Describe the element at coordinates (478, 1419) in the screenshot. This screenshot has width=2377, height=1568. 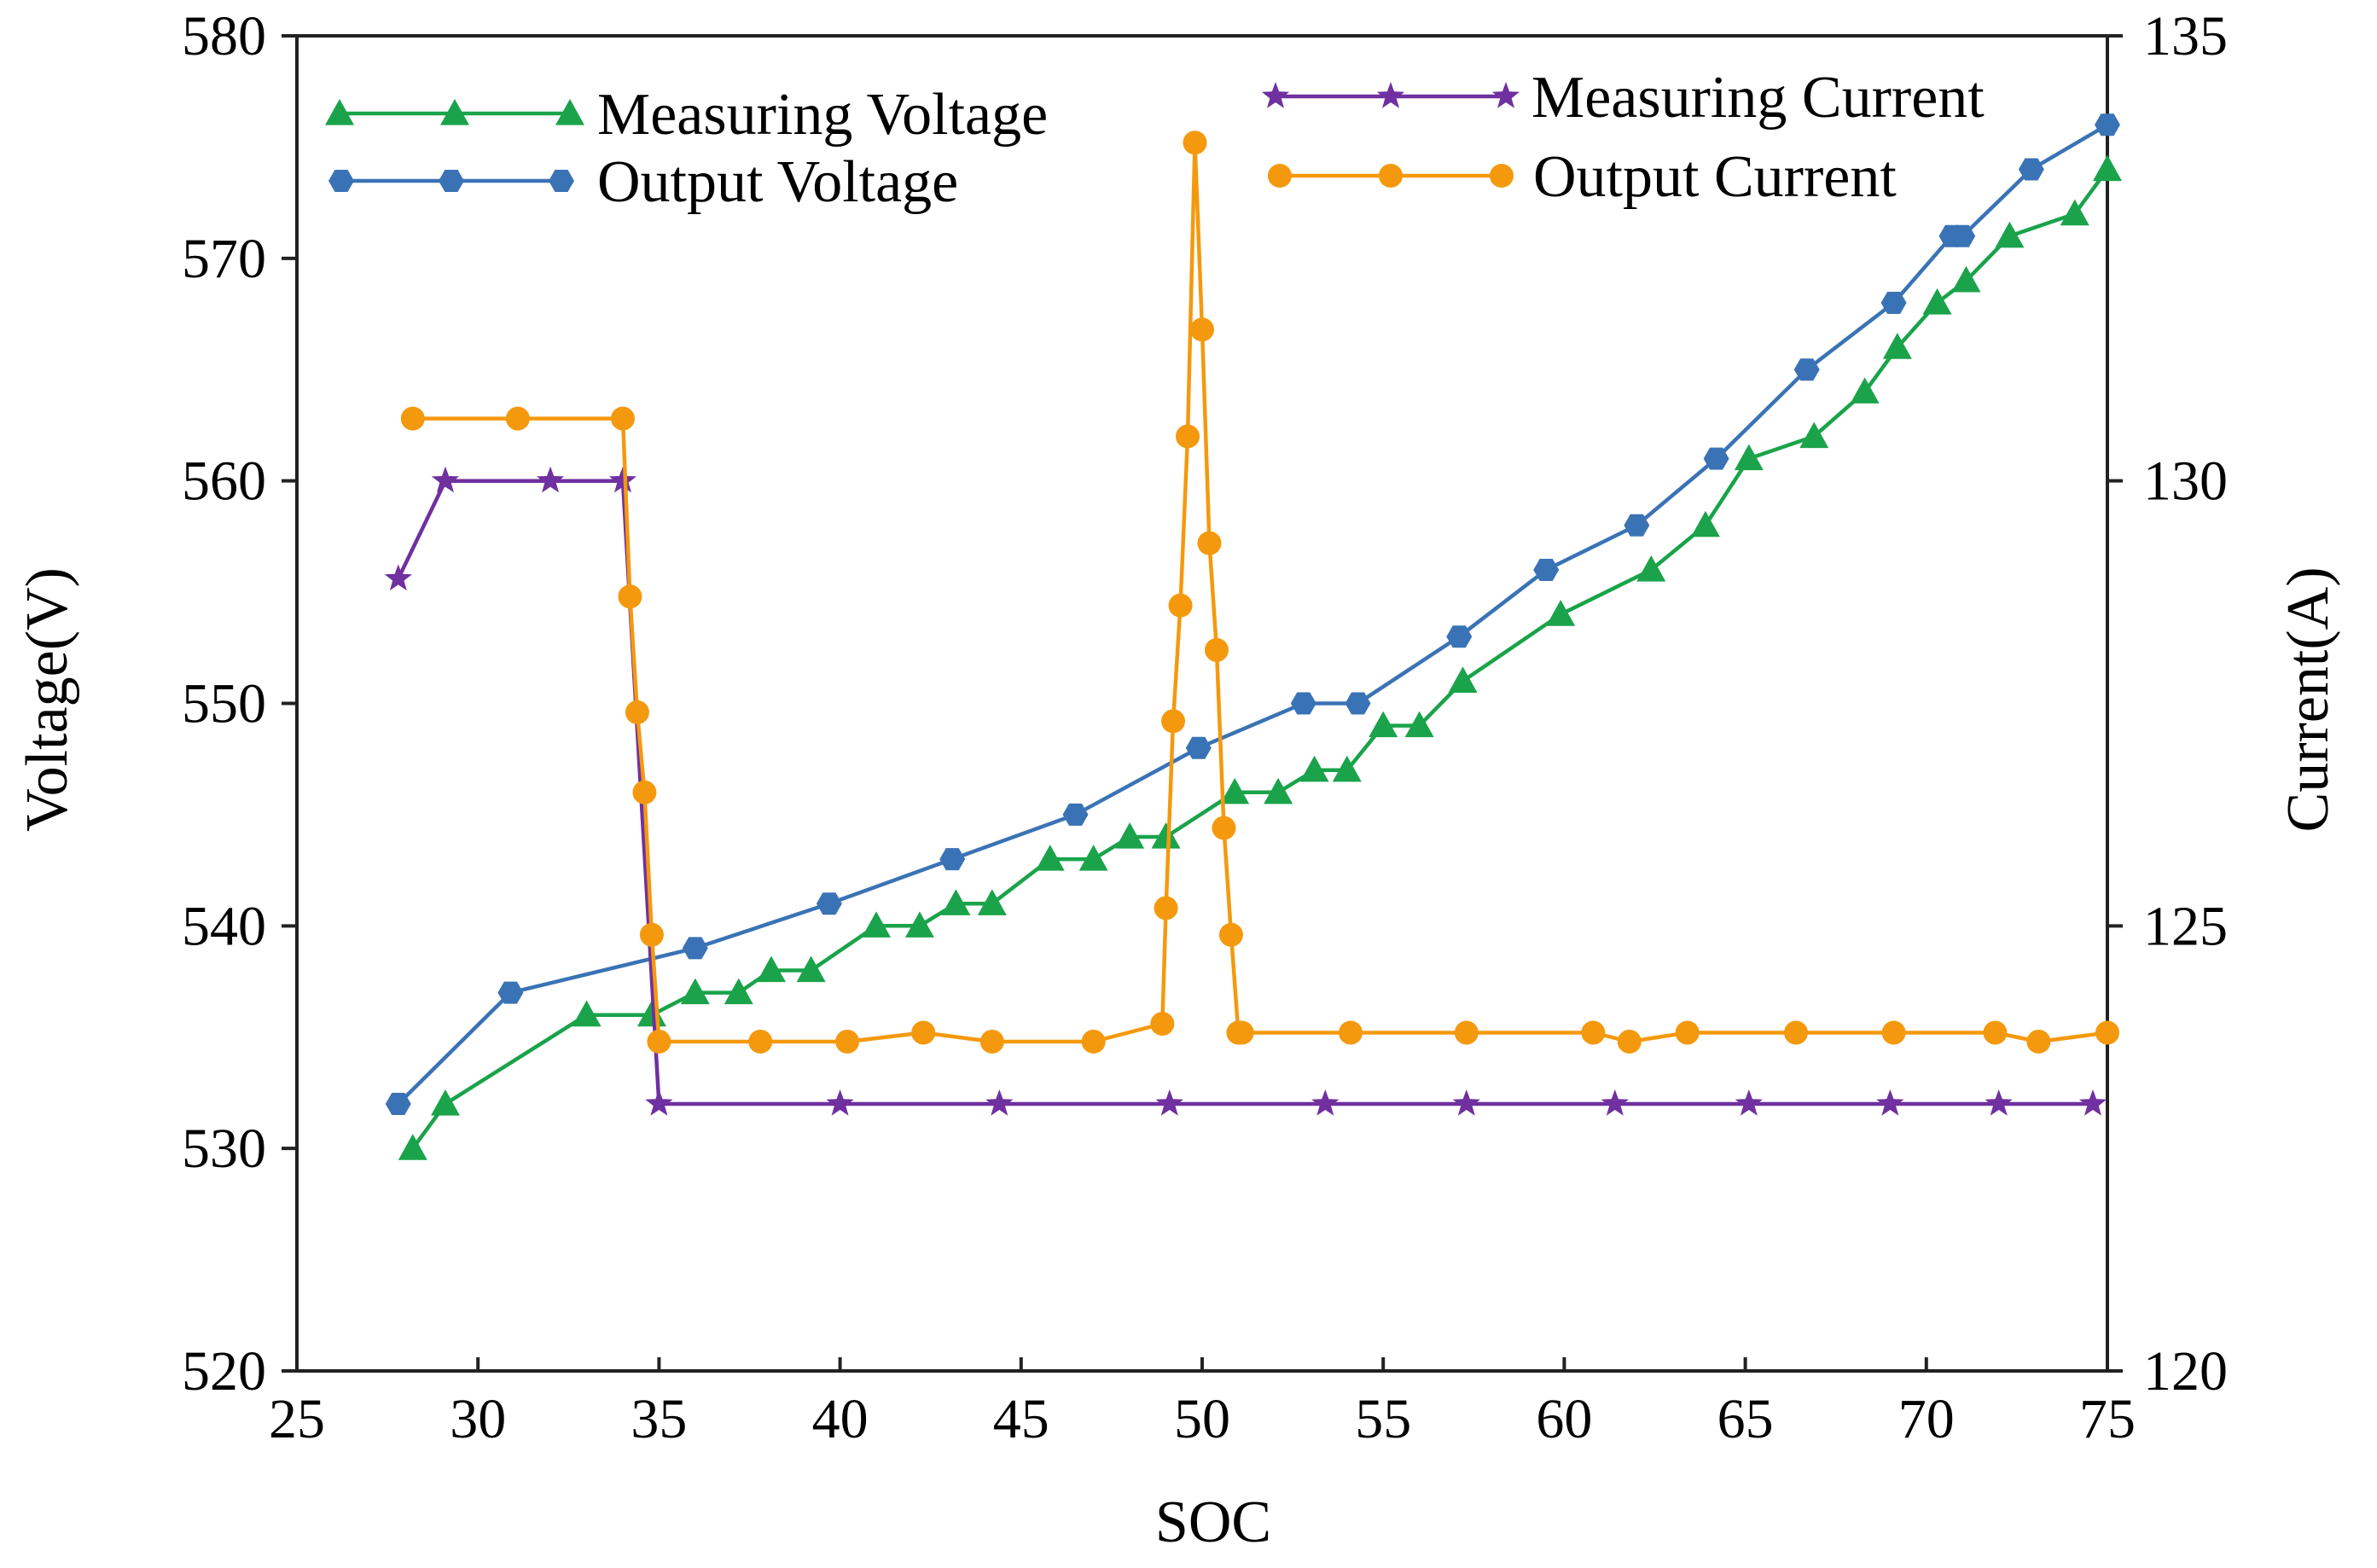
I see `x-tick-label: 30` at that location.